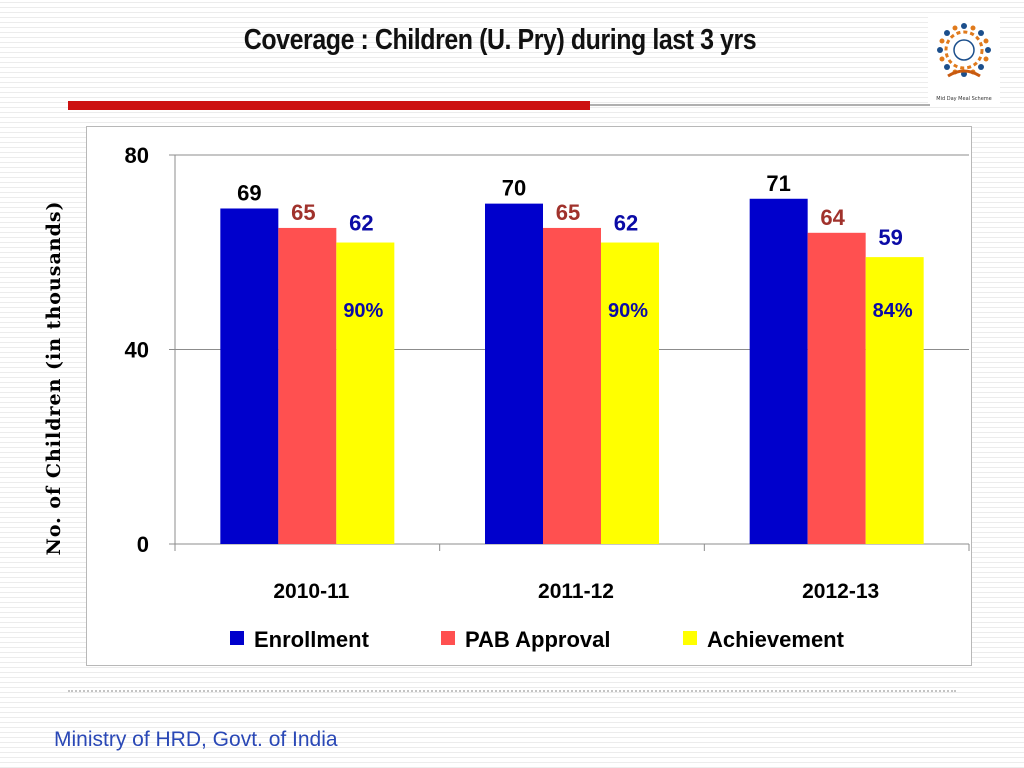 The width and height of the screenshot is (1024, 768). What do you see at coordinates (893, 311) in the screenshot?
I see `achievement-percent-label: 84%` at bounding box center [893, 311].